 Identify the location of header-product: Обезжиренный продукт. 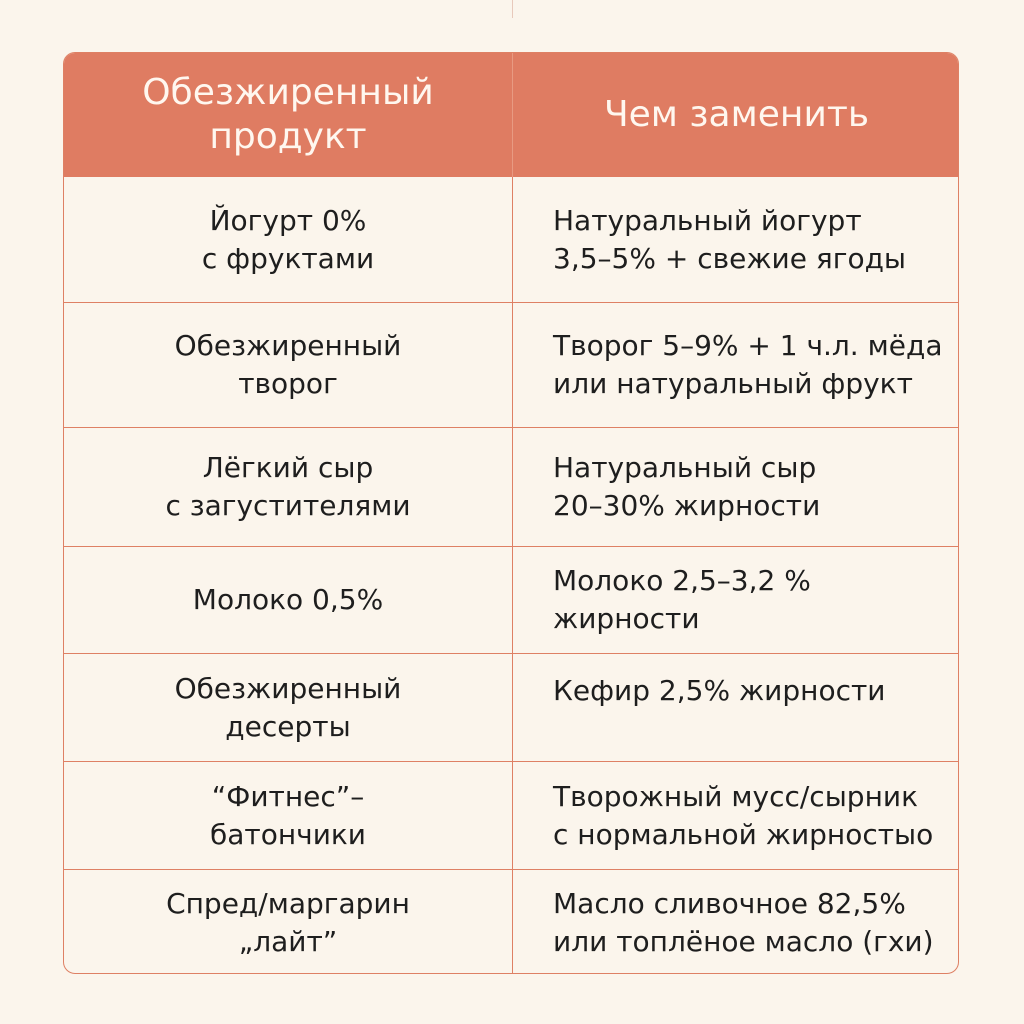
(288, 115).